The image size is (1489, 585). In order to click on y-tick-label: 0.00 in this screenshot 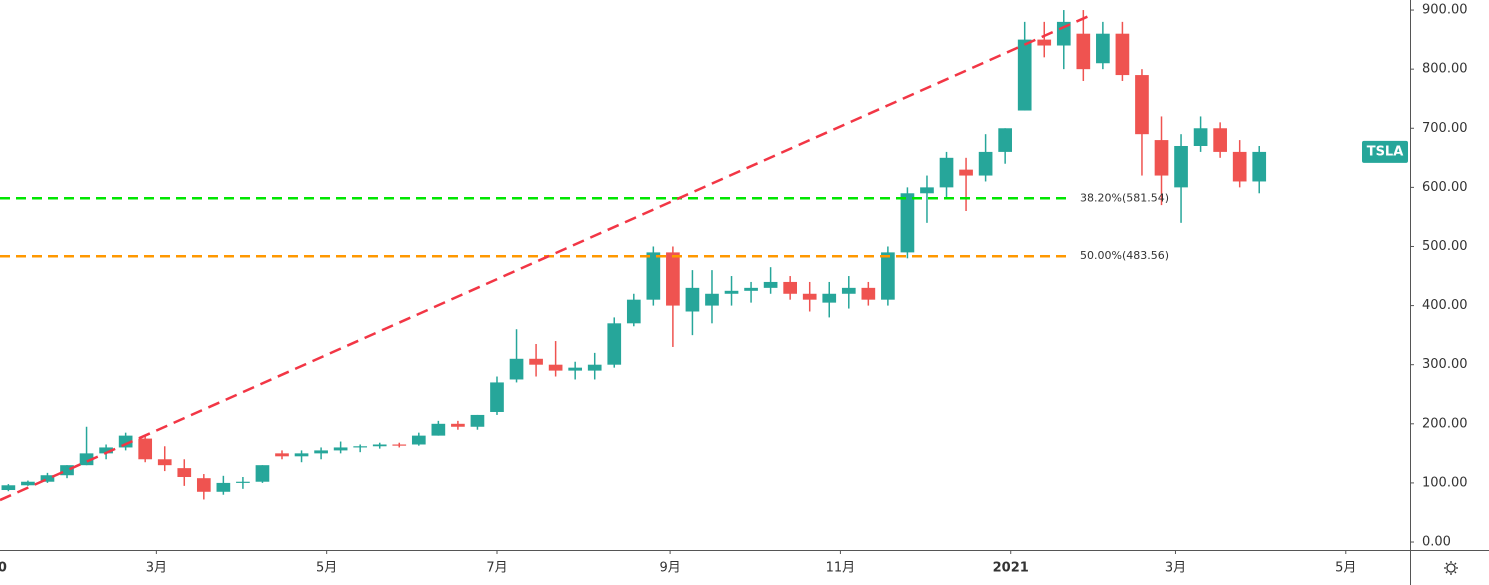, I will do `click(1436, 542)`.